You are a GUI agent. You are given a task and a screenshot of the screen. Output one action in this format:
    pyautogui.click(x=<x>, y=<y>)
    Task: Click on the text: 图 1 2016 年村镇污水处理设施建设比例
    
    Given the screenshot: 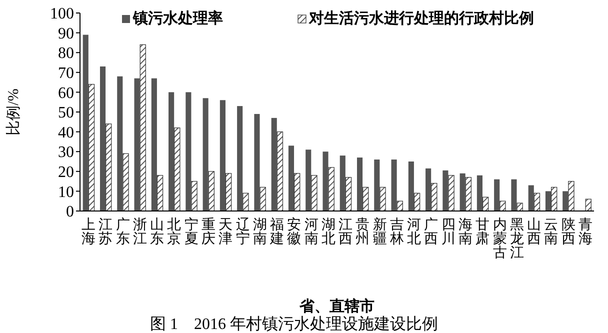 What is the action you would take?
    pyautogui.click(x=294, y=324)
    